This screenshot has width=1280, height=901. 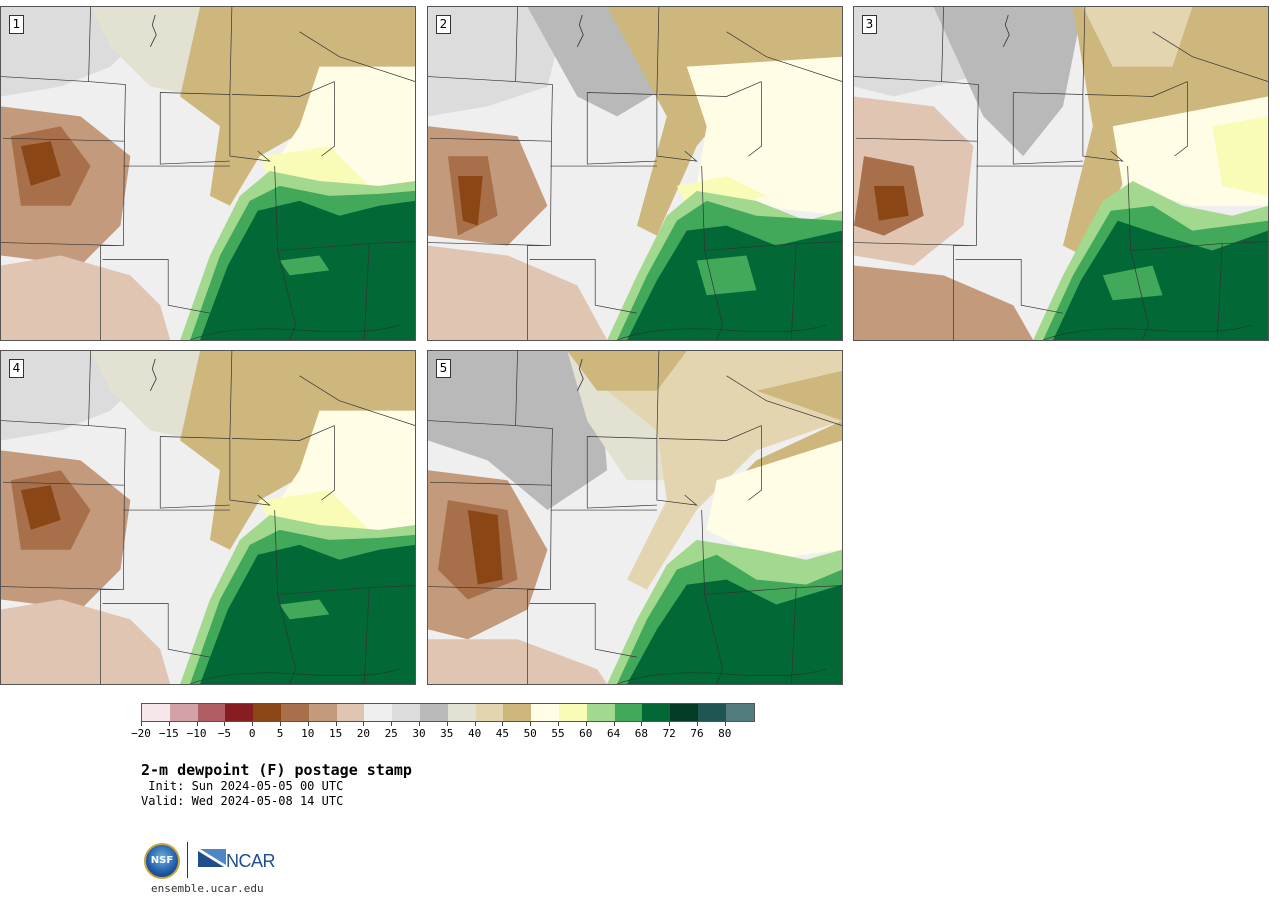 What do you see at coordinates (669, 733) in the screenshot?
I see `colorbar-tick-label: 72` at bounding box center [669, 733].